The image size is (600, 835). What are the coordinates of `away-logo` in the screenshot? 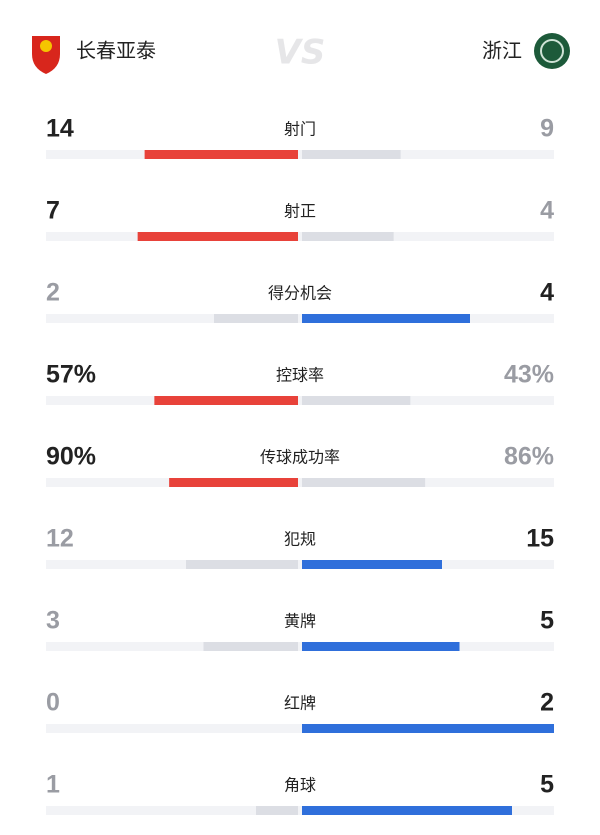 It's located at (552, 51).